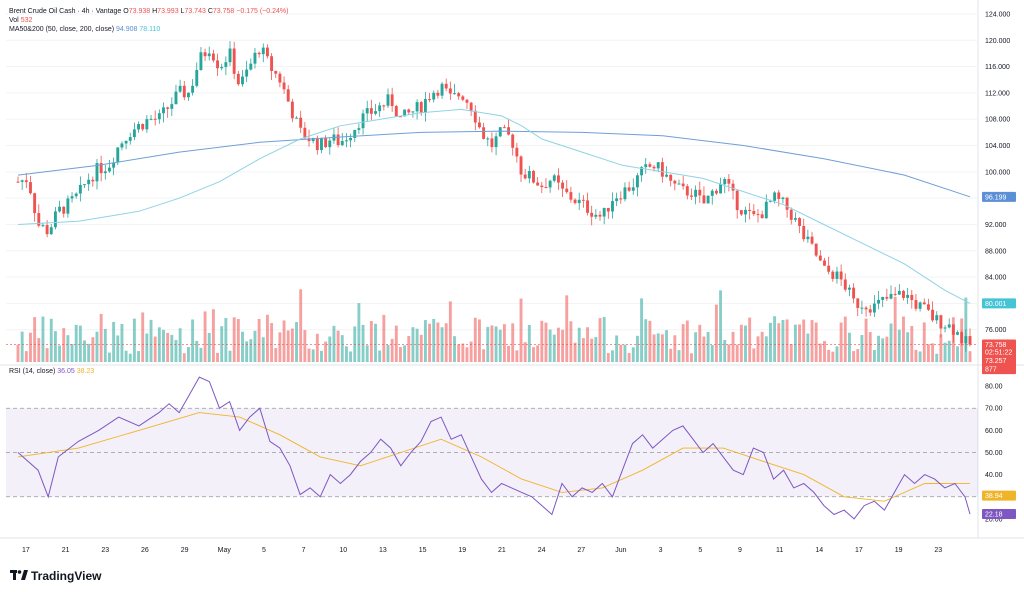 This screenshot has height=592, width=1024. What do you see at coordinates (168, 11) in the screenshot?
I see `high-value: 73.993` at bounding box center [168, 11].